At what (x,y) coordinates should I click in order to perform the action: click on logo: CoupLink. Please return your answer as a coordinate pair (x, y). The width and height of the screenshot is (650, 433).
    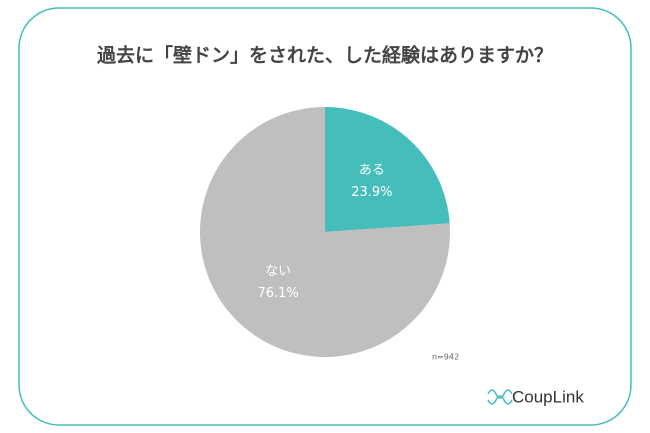
    Looking at the image, I should click on (548, 396).